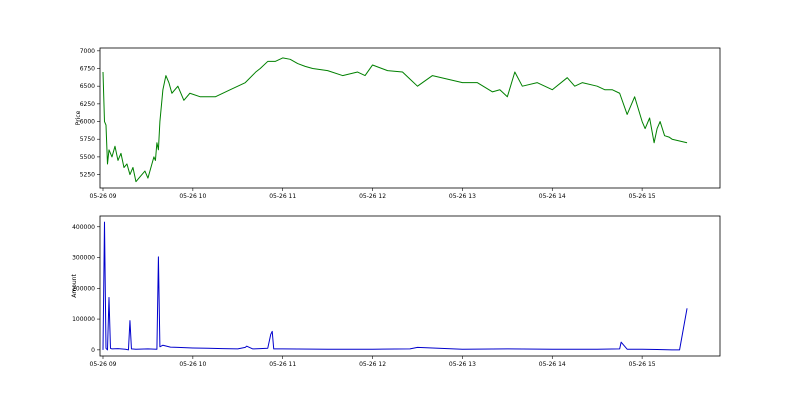  What do you see at coordinates (87, 69) in the screenshot?
I see `price-ytick-label: 6750` at bounding box center [87, 69].